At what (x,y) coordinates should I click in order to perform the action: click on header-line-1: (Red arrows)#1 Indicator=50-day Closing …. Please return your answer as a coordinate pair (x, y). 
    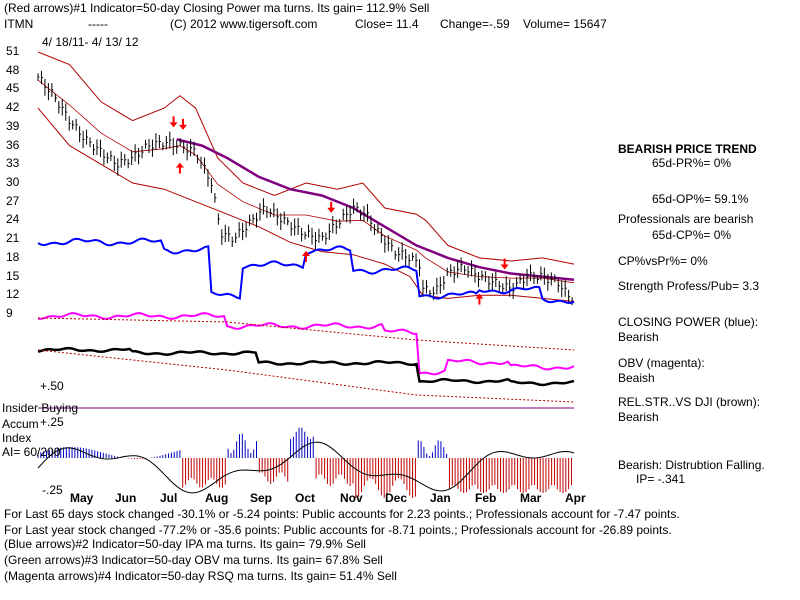
    Looking at the image, I should click on (217, 8).